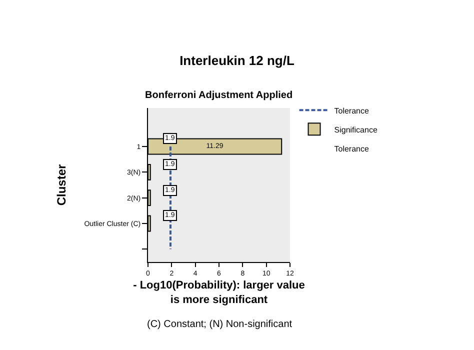  Describe the element at coordinates (219, 324) in the screenshot. I see `text: (C) Constant; (N) Non-significant` at that location.